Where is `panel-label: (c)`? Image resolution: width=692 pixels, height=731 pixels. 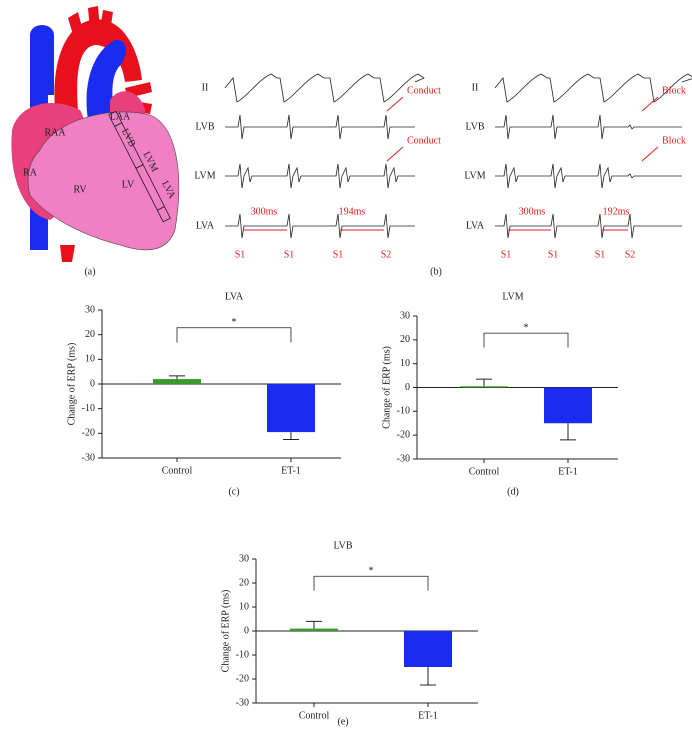 panel-label: (c) is located at coordinates (233, 491).